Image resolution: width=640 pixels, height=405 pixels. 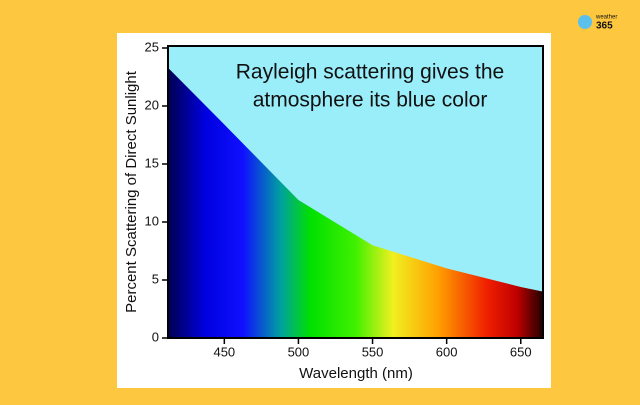 I want to click on y-tick-label: 25, so click(x=152, y=46).